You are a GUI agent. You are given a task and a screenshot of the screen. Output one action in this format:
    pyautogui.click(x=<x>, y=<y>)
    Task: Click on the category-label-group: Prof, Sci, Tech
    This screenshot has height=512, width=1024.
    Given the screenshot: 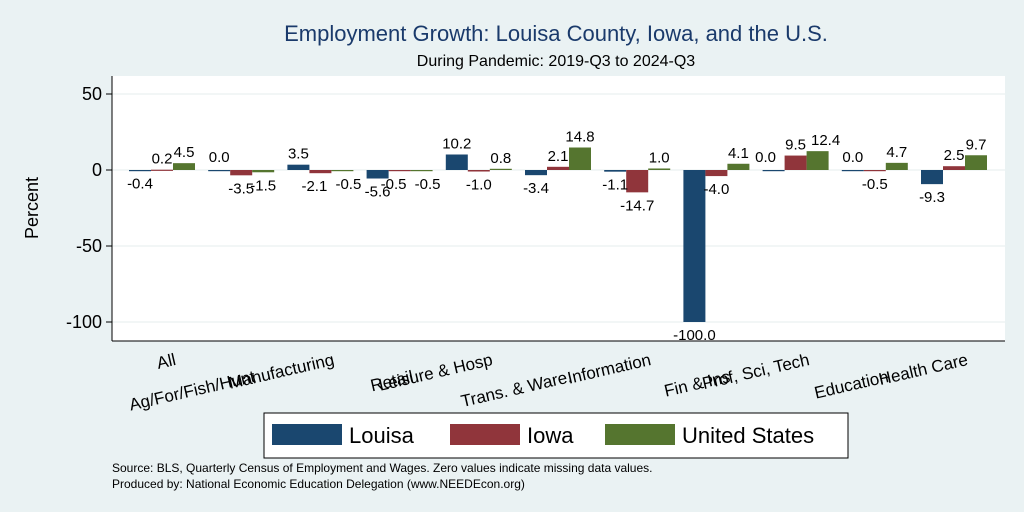 What is the action you would take?
    pyautogui.click(x=755, y=371)
    